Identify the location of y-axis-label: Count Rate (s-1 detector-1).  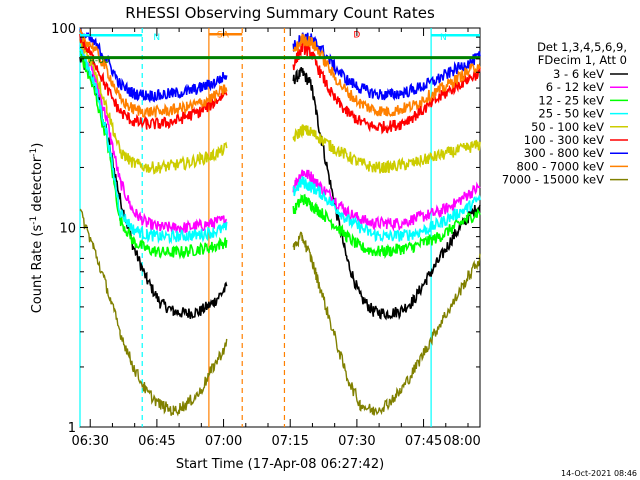
(37, 228).